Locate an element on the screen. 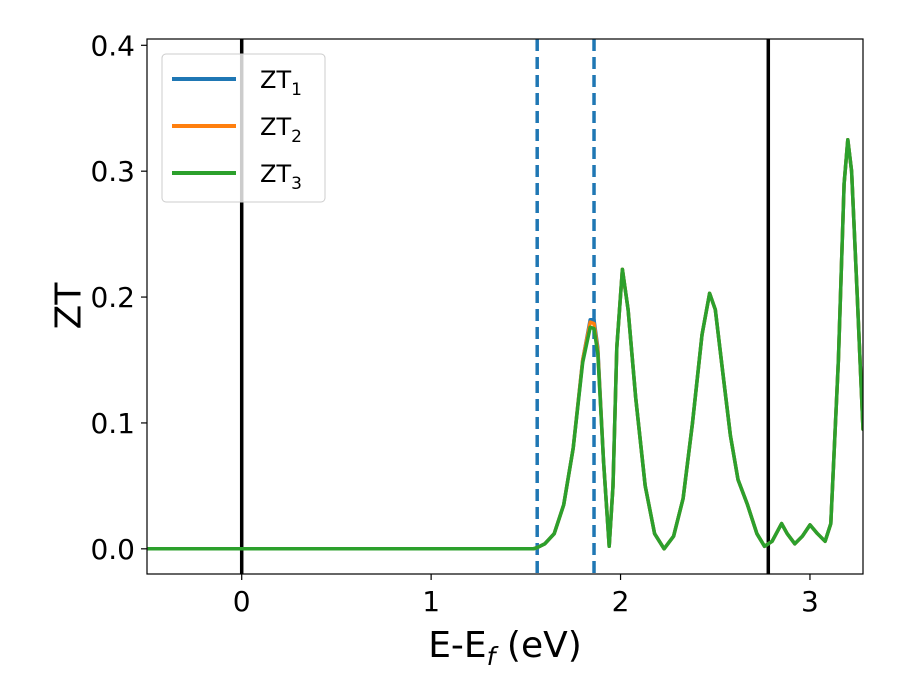 The image size is (900, 700). y-axis-ticks: 0.0 0.1 0.2 0.3 0.4 is located at coordinates (118, 297).